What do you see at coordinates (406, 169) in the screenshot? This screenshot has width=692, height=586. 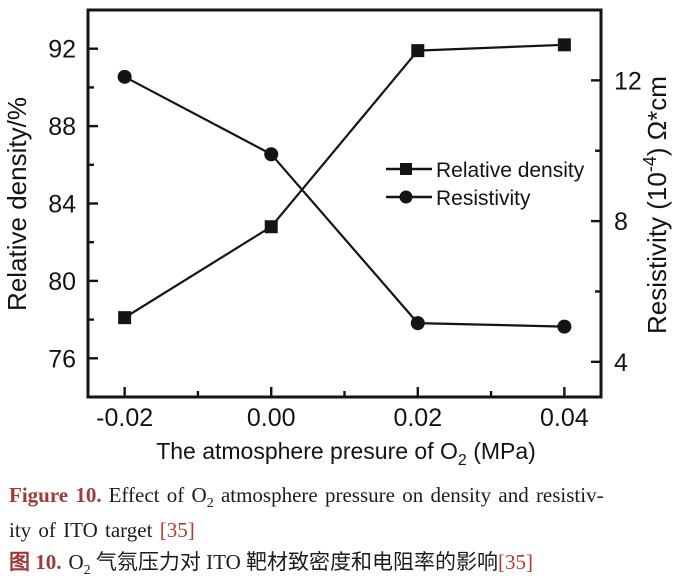 I see `legend-marker-square` at bounding box center [406, 169].